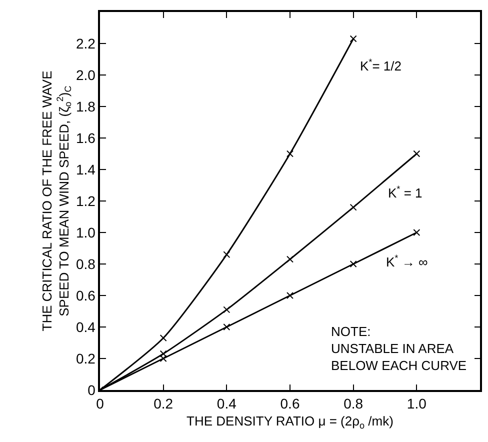 This screenshot has height=442, width=488. Describe the element at coordinates (86, 232) in the screenshot. I see `y-tick-label: 1.0` at that location.